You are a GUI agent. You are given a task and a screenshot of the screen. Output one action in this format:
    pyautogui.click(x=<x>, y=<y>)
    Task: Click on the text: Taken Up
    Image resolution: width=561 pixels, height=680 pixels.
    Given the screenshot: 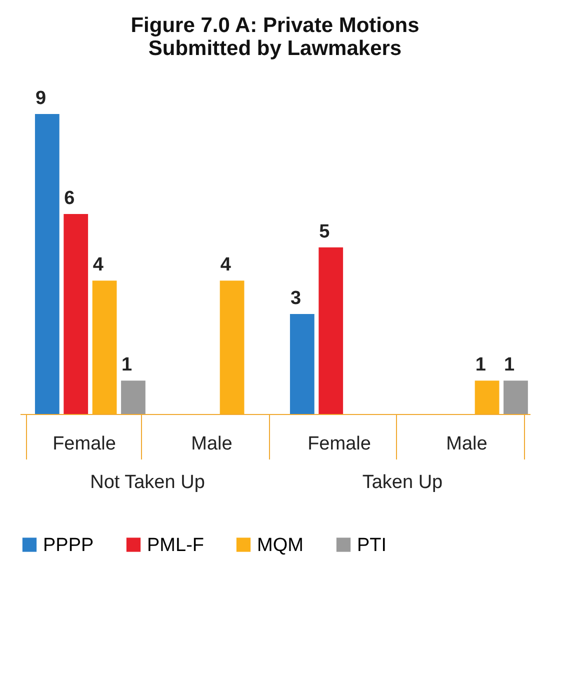 What is the action you would take?
    pyautogui.click(x=402, y=482)
    